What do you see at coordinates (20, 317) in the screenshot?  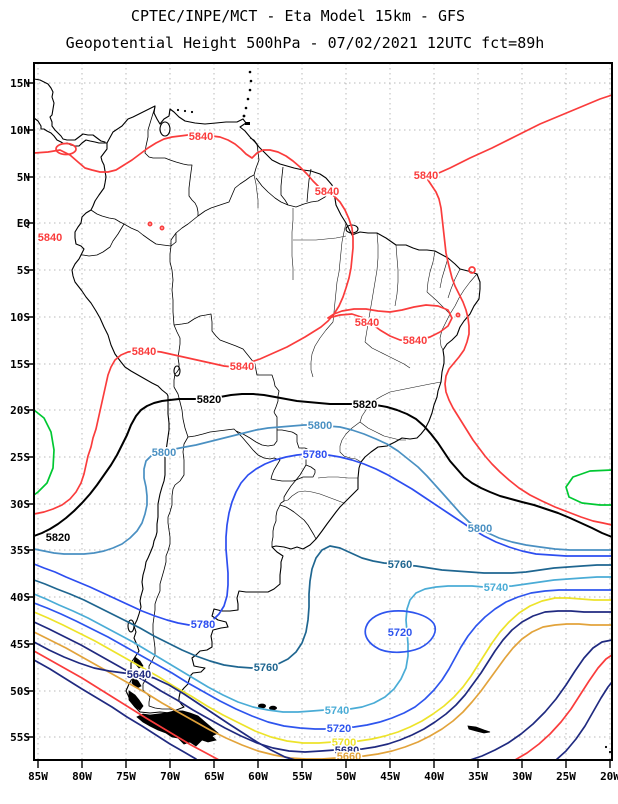 I see `lat-label: 10S` at bounding box center [20, 317].